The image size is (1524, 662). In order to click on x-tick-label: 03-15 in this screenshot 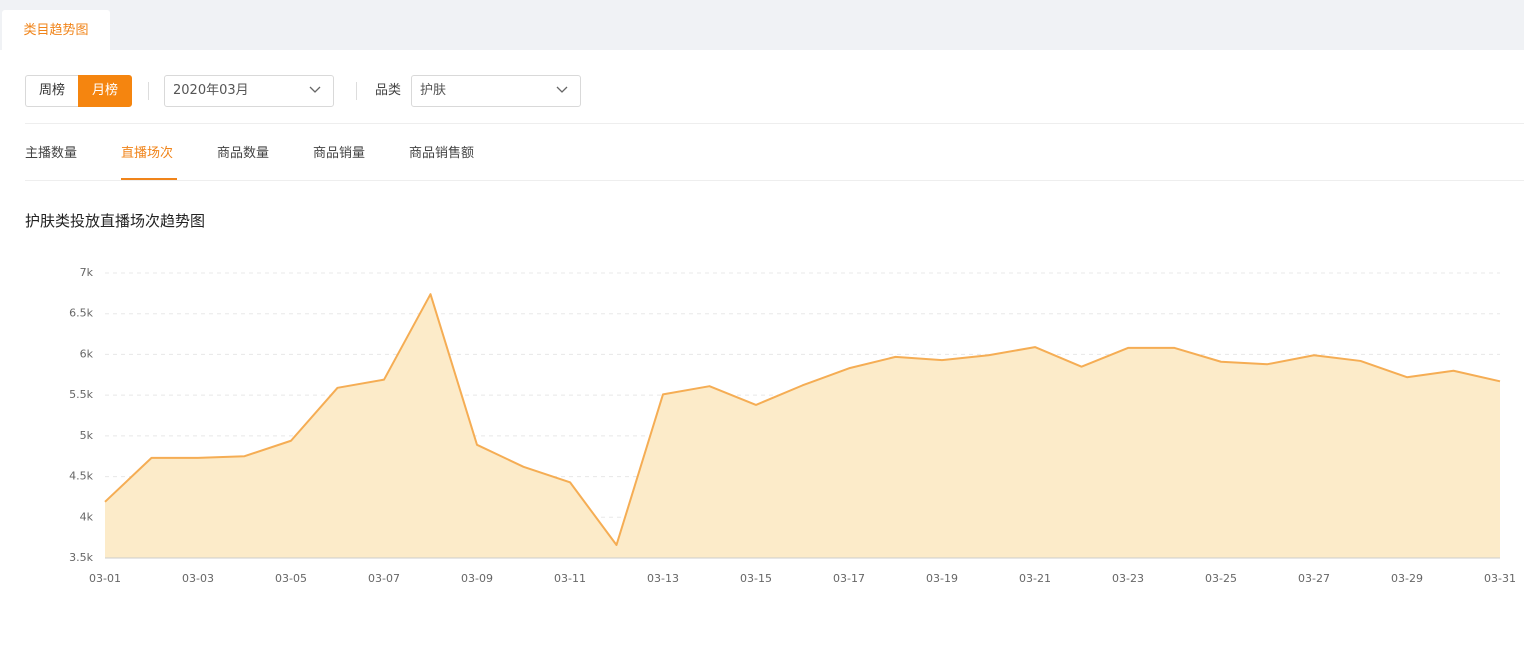, I will do `click(756, 578)`.